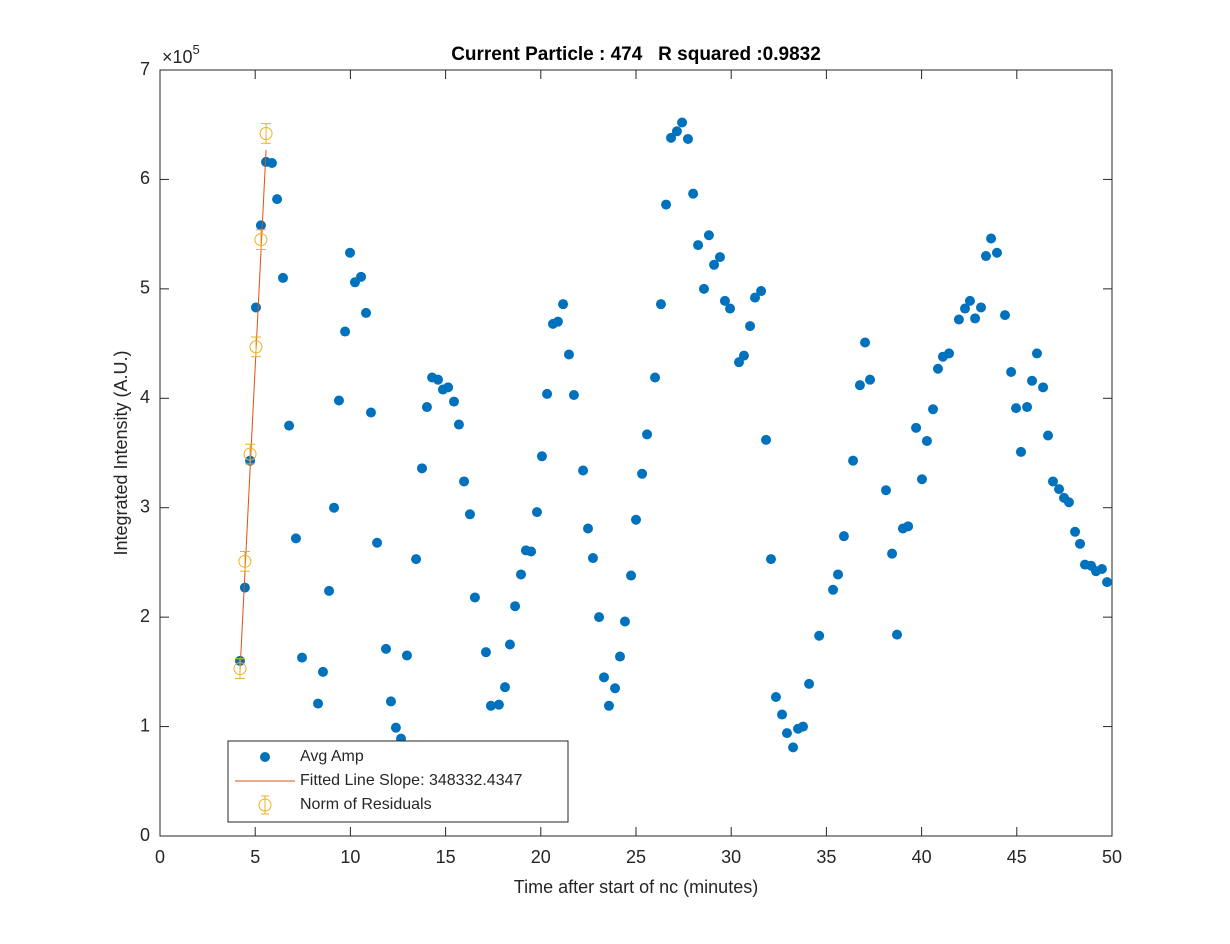 The height and width of the screenshot is (944, 1230). Describe the element at coordinates (350, 857) in the screenshot. I see `x-tick-label: 10` at that location.